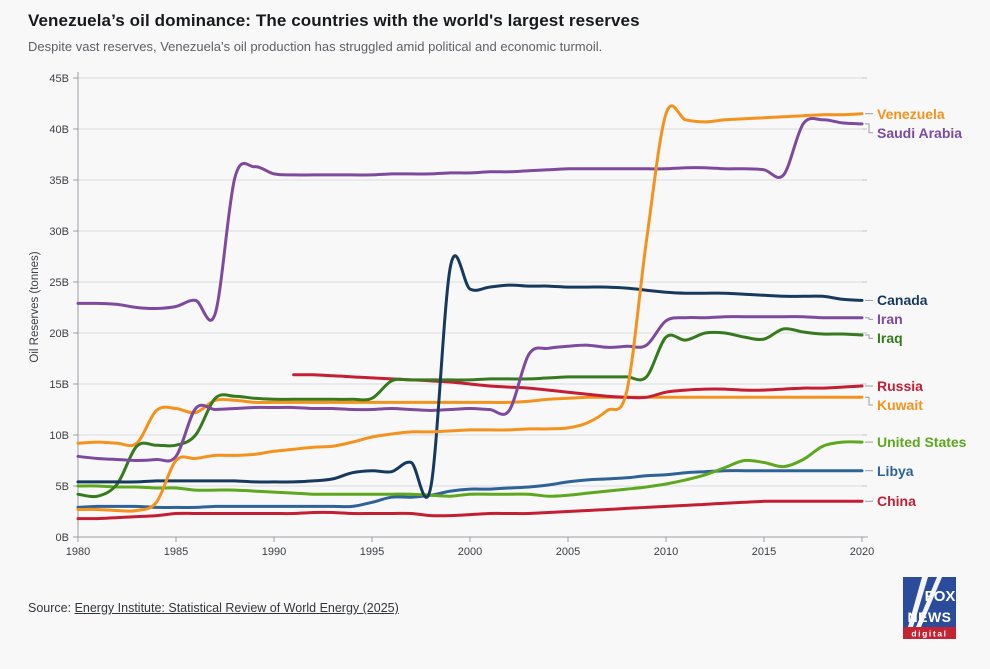  Describe the element at coordinates (568, 552) in the screenshot. I see `x-tick-label: 2005` at that location.